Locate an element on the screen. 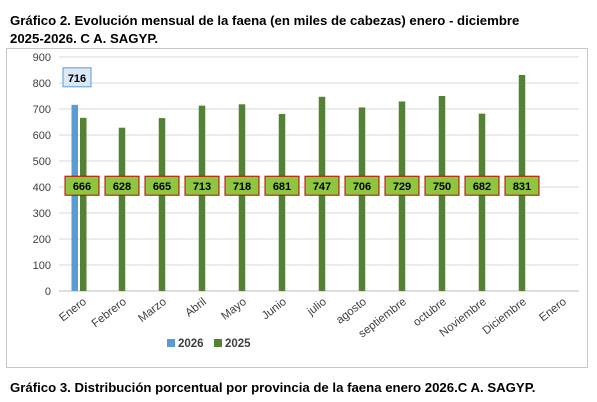 This screenshot has width=597, height=402. data-label-2025: 718 is located at coordinates (242, 187).